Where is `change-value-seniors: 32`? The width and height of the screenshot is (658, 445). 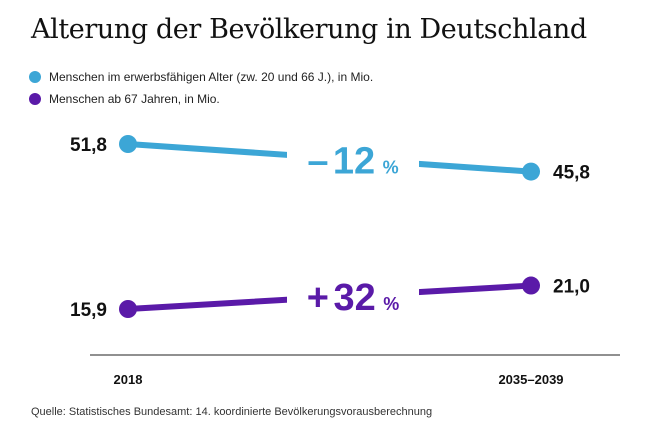
change-value-seniors: 32 is located at coordinates (354, 298).